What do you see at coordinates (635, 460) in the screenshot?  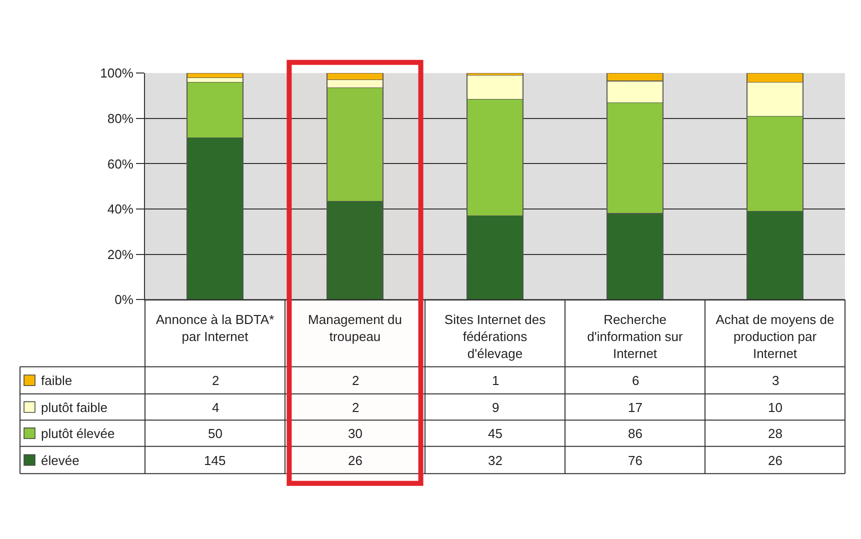 I see `text: 76` at bounding box center [635, 460].